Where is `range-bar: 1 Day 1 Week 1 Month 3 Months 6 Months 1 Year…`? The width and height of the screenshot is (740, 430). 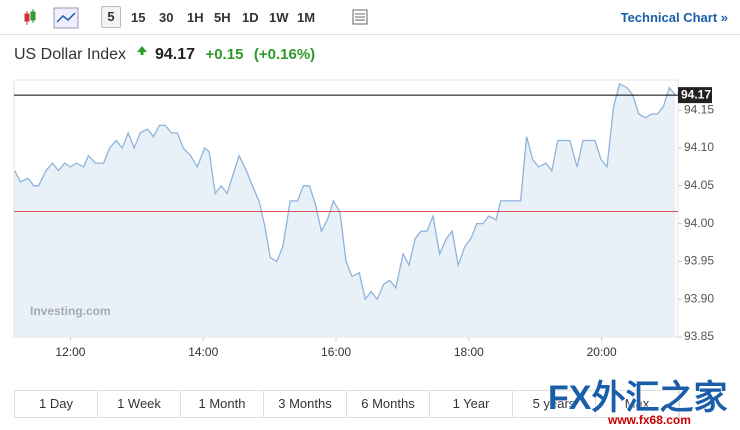 range-bar: 1 Day 1 Week 1 Month 3 Months 6 Months 1 Year… is located at coordinates (347, 404).